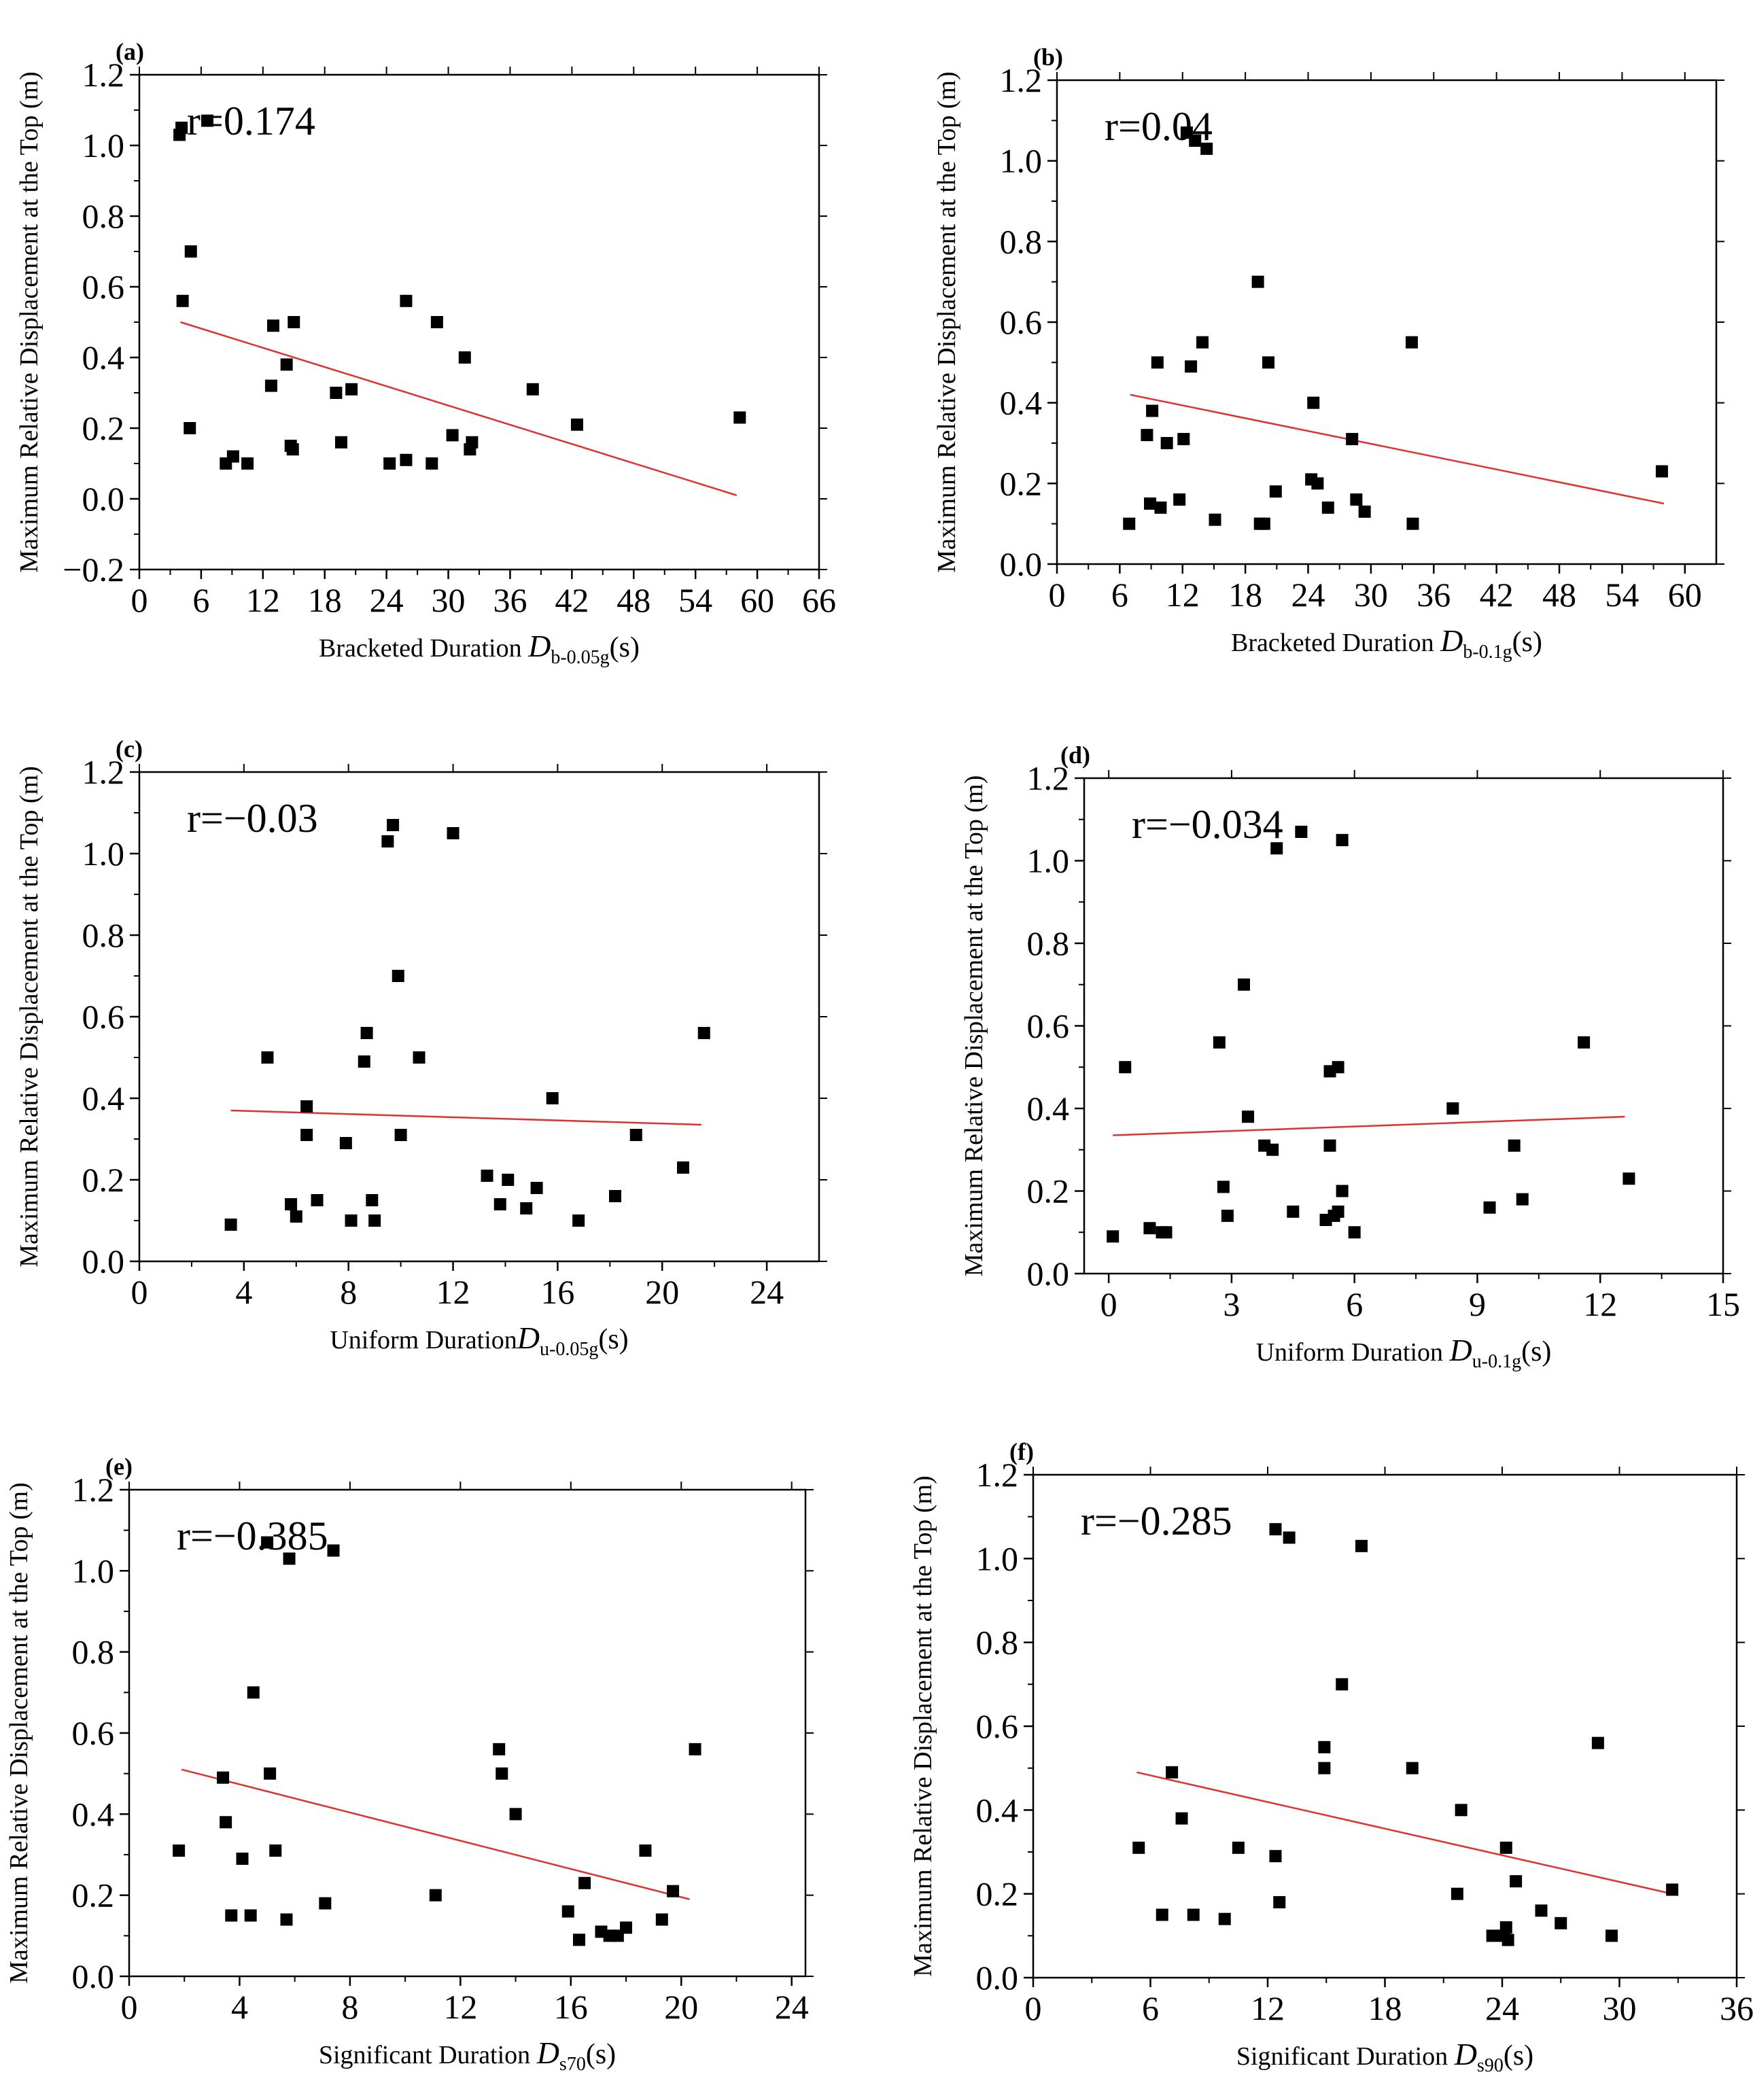 Image resolution: width=1753 pixels, height=2100 pixels. What do you see at coordinates (467, 2055) in the screenshot?
I see `x-axis-label: Significant Duration Ds70(s)` at bounding box center [467, 2055].